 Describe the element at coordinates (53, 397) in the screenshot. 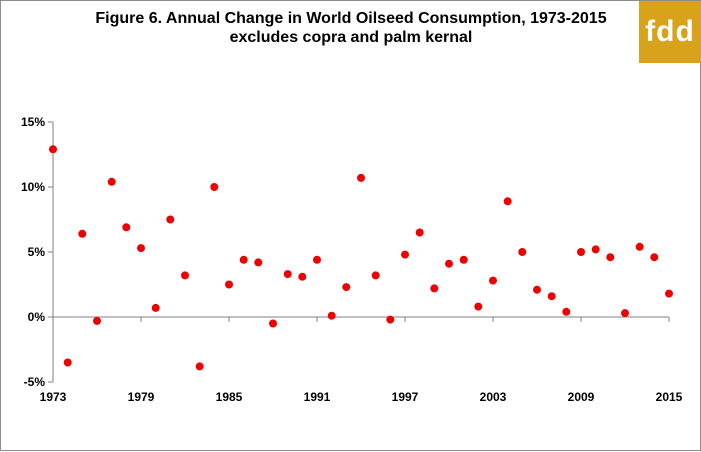

I see `x-tick-label: 1973` at that location.